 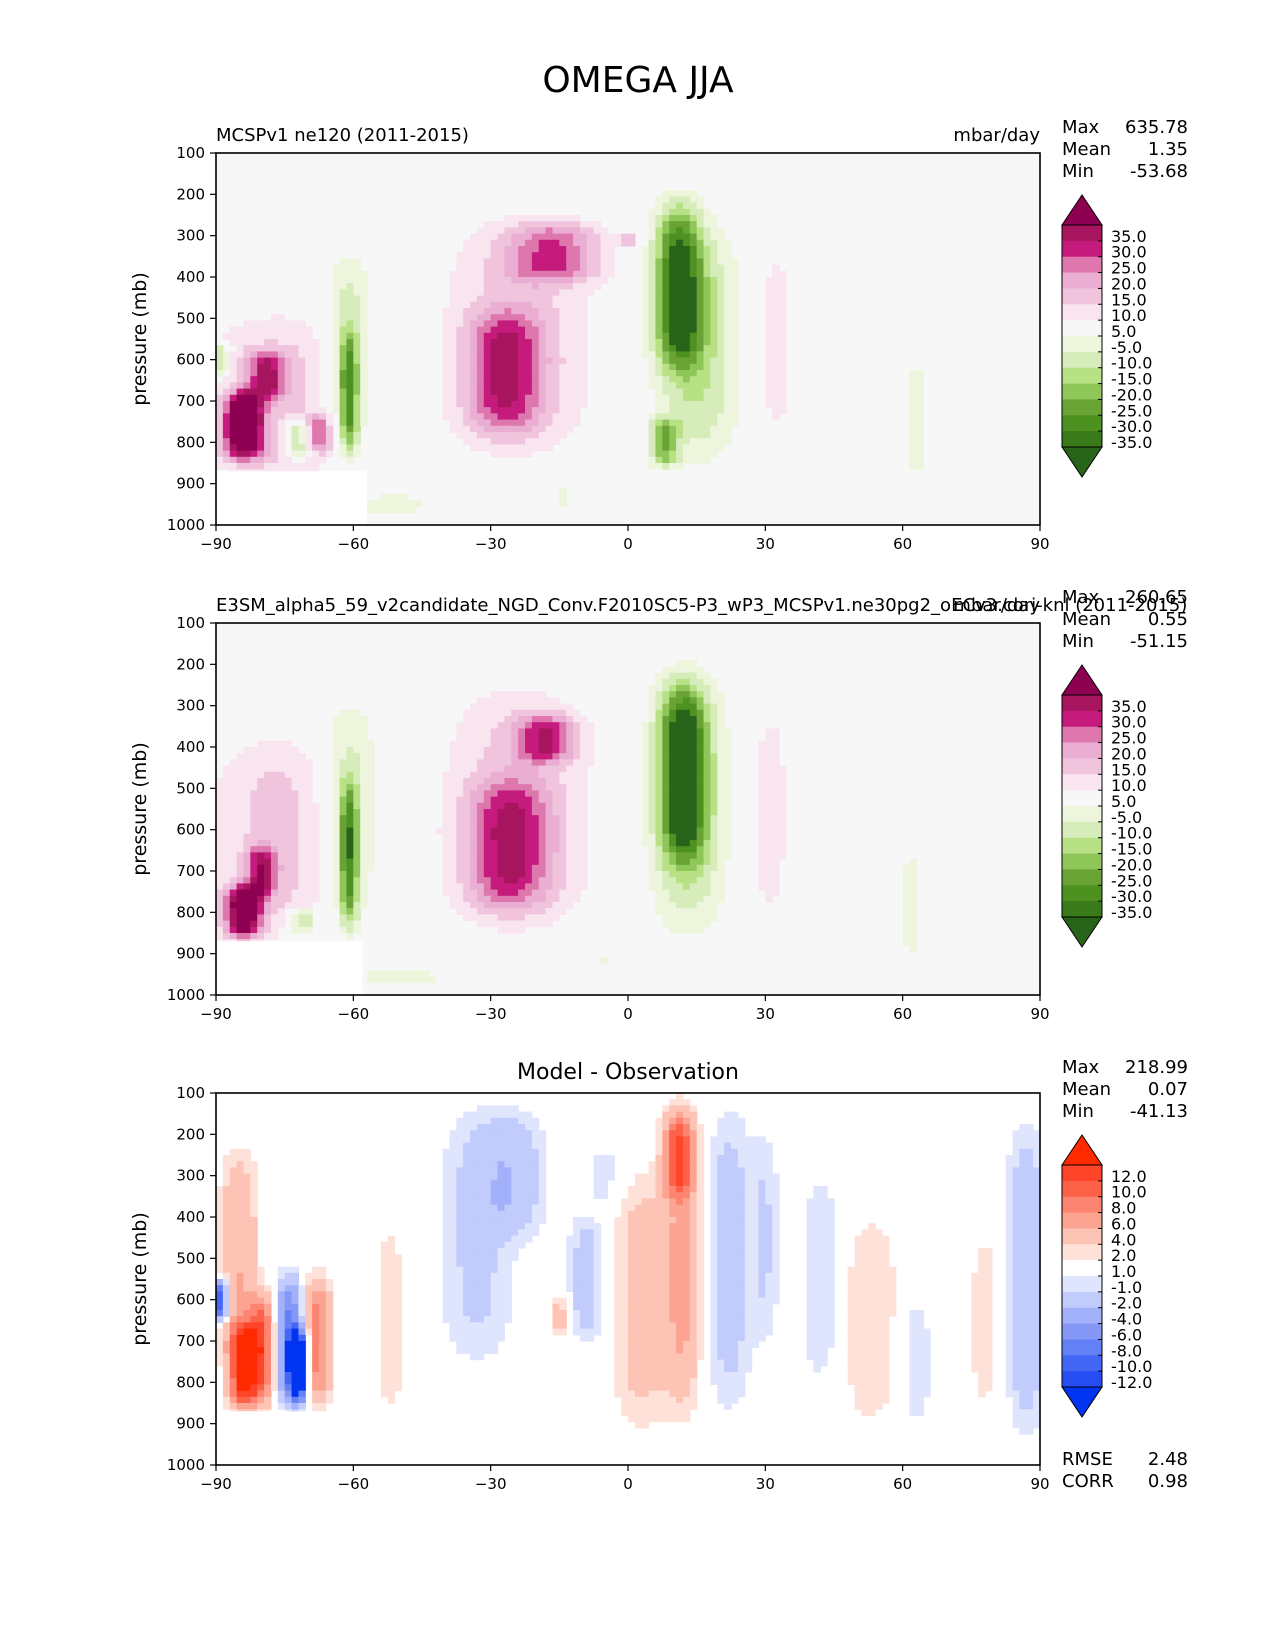 I want to click on colorbar-segment, so click(x=1082, y=312).